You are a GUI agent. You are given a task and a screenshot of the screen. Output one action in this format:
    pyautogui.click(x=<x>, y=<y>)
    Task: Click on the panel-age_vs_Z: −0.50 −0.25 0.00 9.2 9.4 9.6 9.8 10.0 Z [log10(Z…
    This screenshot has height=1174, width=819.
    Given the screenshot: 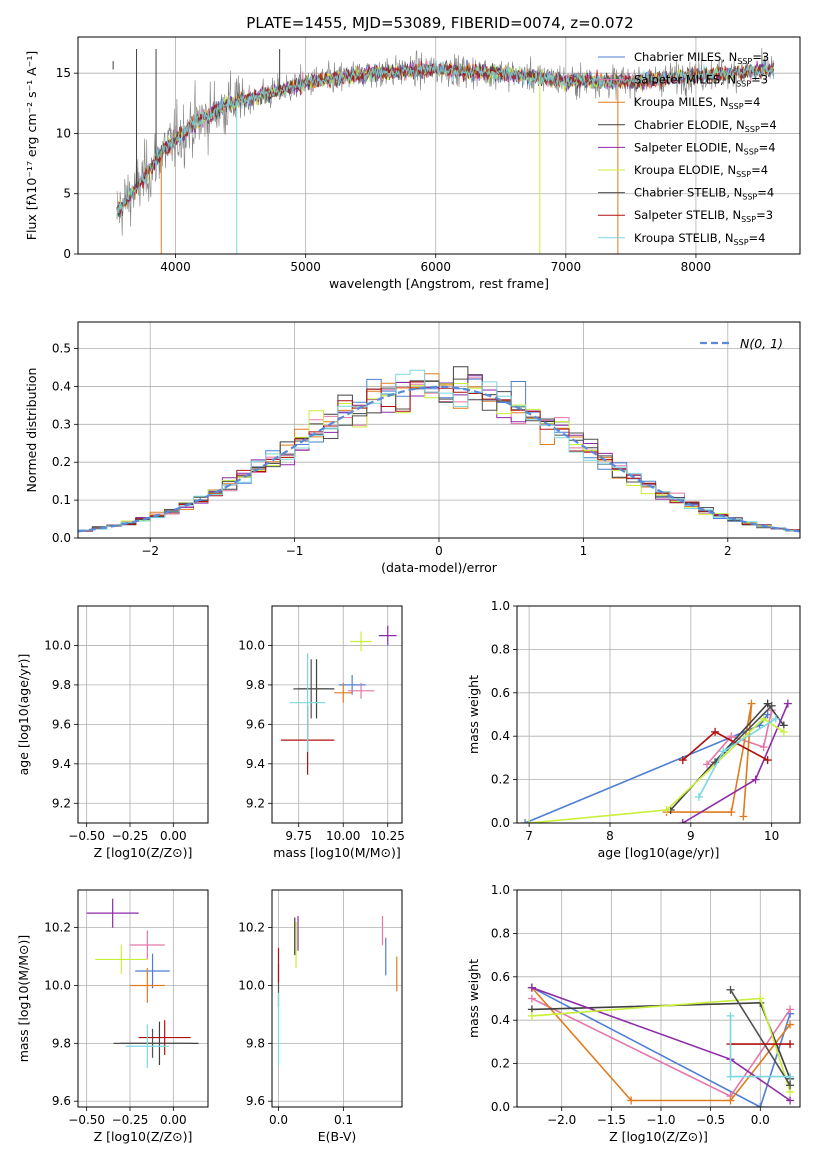 What is the action you would take?
    pyautogui.click(x=112, y=732)
    